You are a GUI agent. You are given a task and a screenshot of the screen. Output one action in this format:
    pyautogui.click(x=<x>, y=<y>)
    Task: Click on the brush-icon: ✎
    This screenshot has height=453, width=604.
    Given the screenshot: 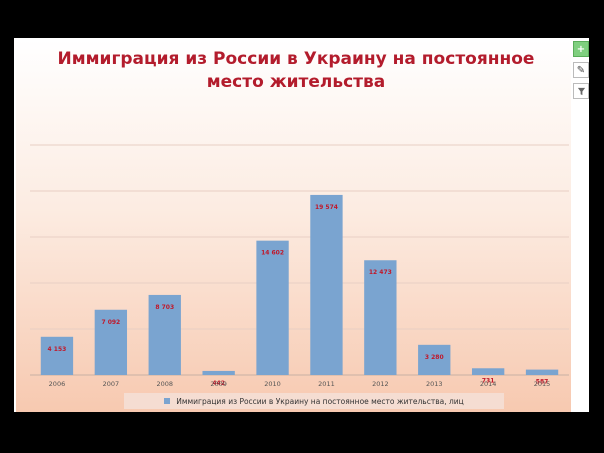 What is the action you would take?
    pyautogui.click(x=581, y=70)
    